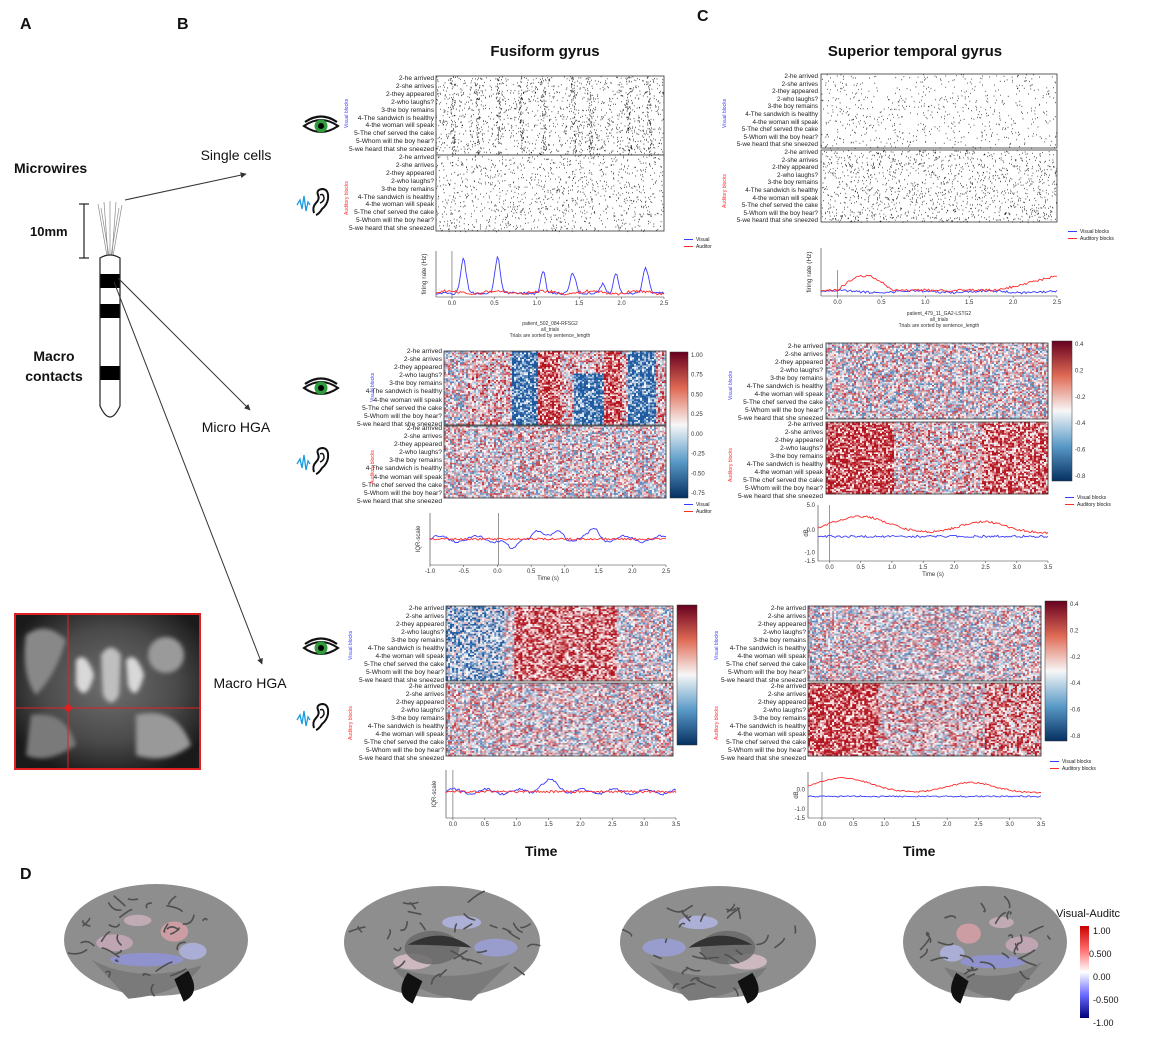 The width and height of the screenshot is (1152, 1056). I want to click on colorbar-tick: -0.2, so click(1075, 658).